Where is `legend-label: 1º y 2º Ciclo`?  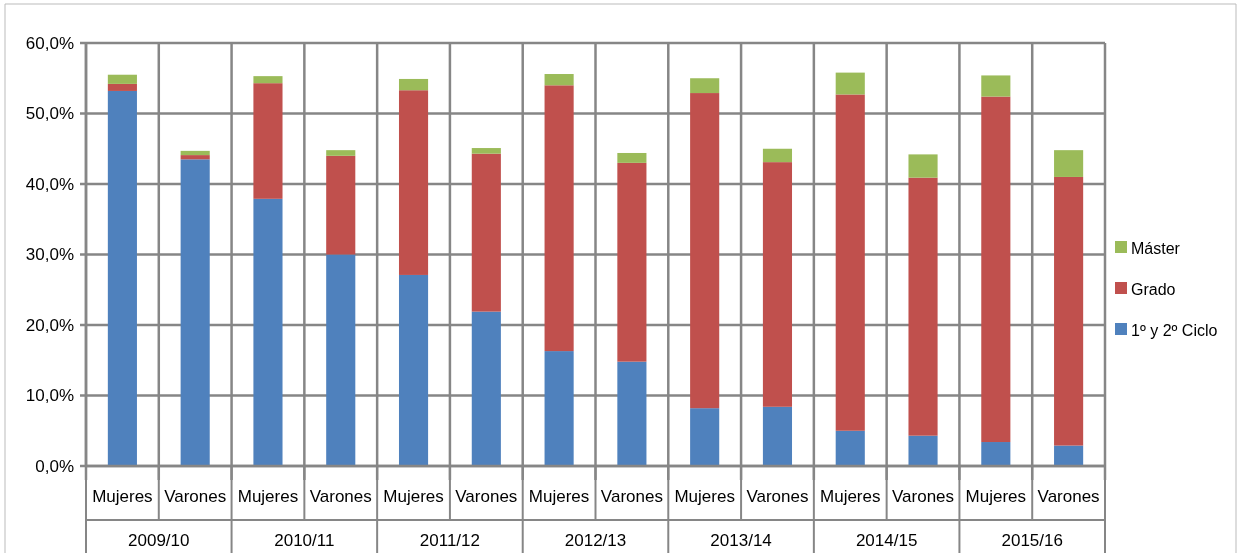 legend-label: 1º y 2º Ciclo is located at coordinates (1174, 330).